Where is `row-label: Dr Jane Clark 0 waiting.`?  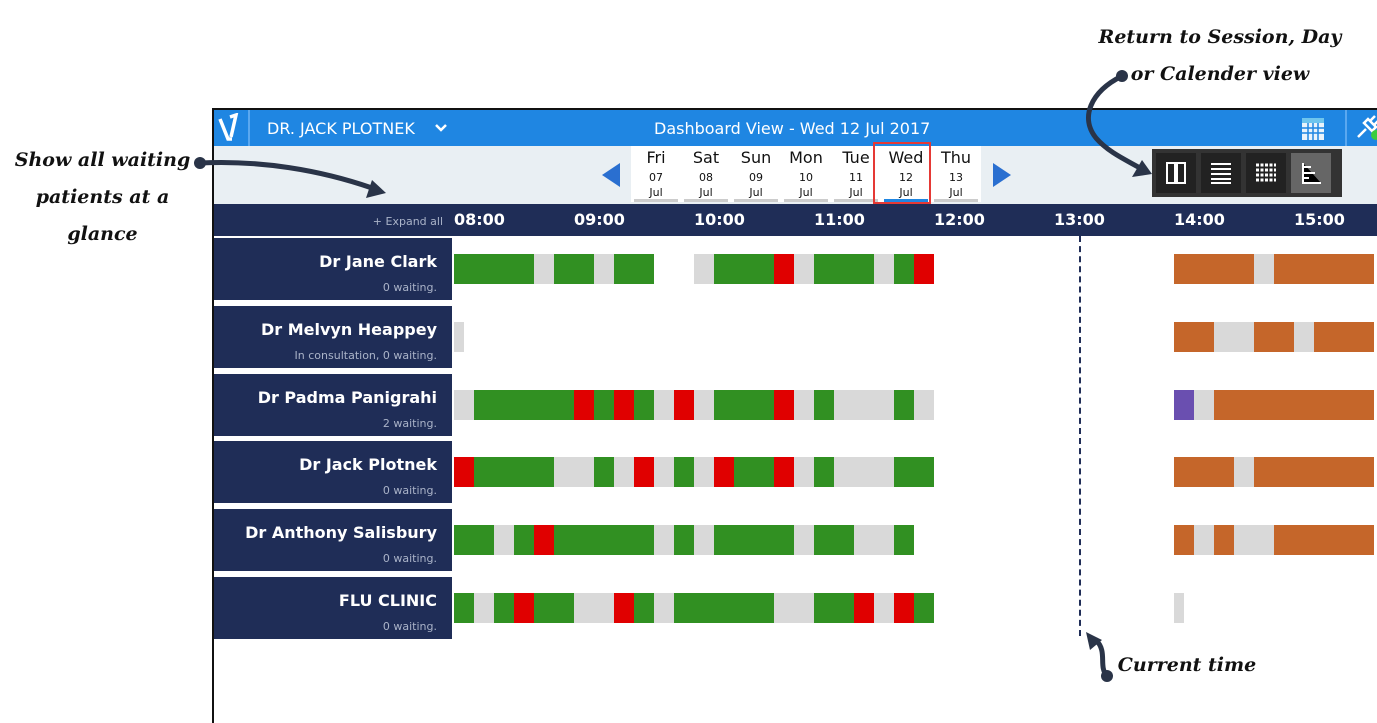
row-label: Dr Jane Clark 0 waiting. is located at coordinates (333, 269).